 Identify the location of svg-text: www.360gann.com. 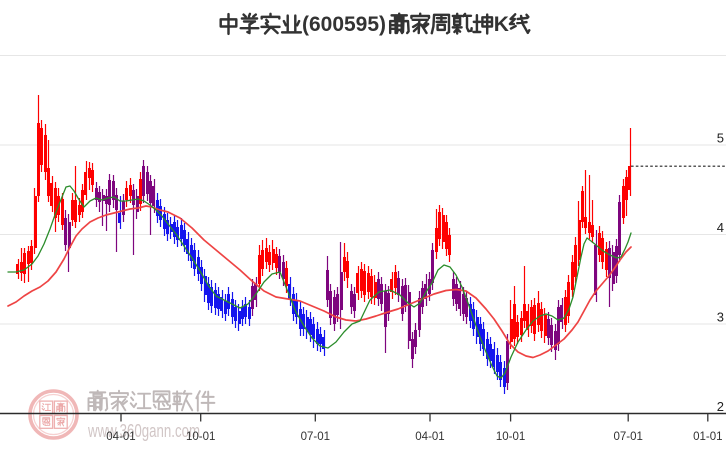
(143, 430).